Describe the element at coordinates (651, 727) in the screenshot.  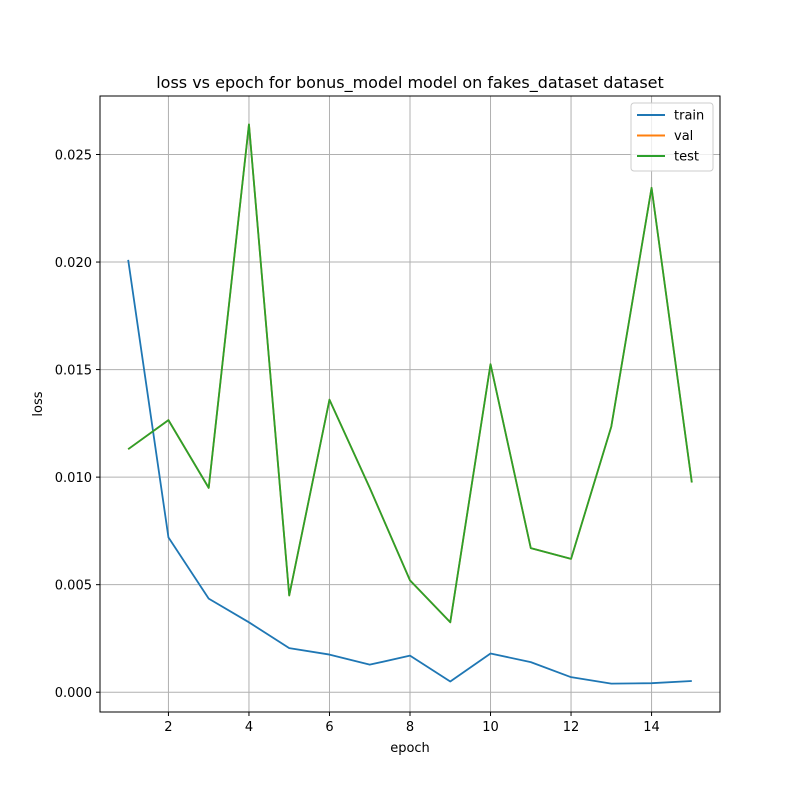
I see `x-tick-label: 14` at that location.